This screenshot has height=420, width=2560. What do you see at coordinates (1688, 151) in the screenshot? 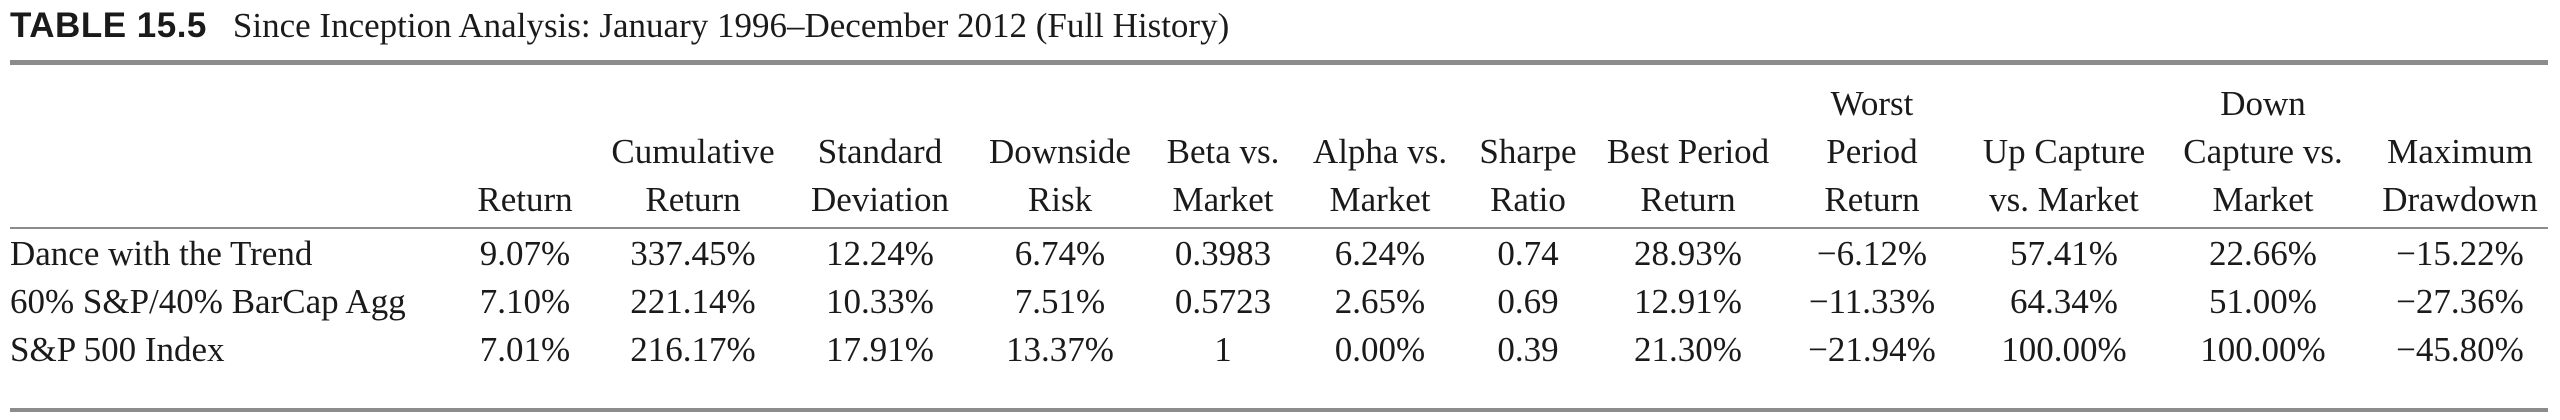
I see `column-header-line: Best Period` at bounding box center [1688, 151].